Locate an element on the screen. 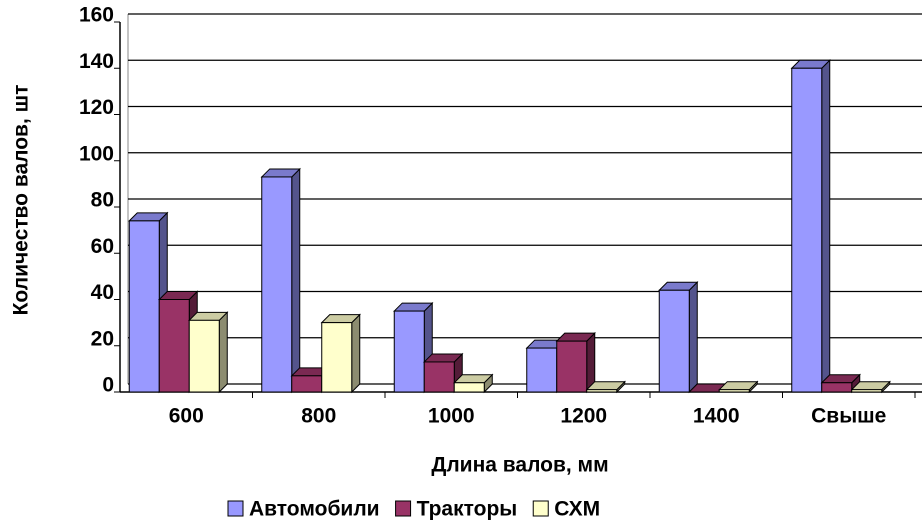 The width and height of the screenshot is (923, 526). x-tick-label: 1400 is located at coordinates (716, 416).